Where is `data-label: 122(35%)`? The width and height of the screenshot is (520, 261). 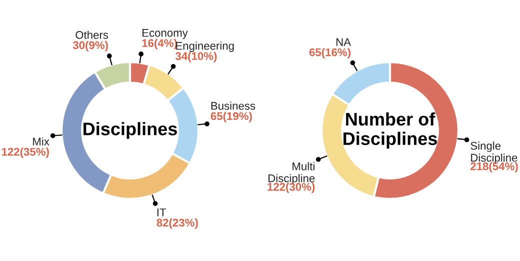 data-label: 122(35%) is located at coordinates (25, 153).